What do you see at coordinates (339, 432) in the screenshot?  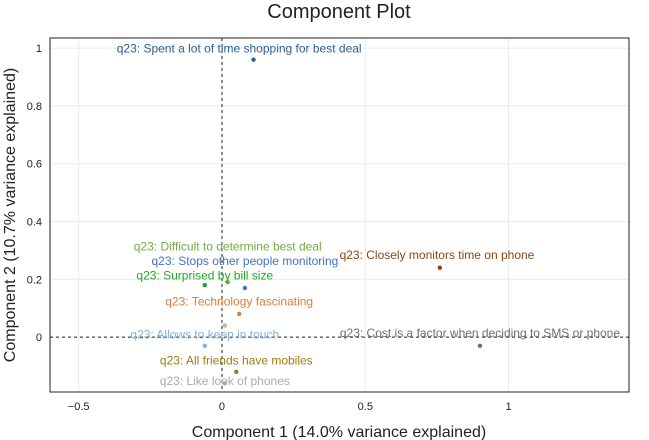 I see `x-axis-label: Component 1 (14.0% variance explained)` at bounding box center [339, 432].